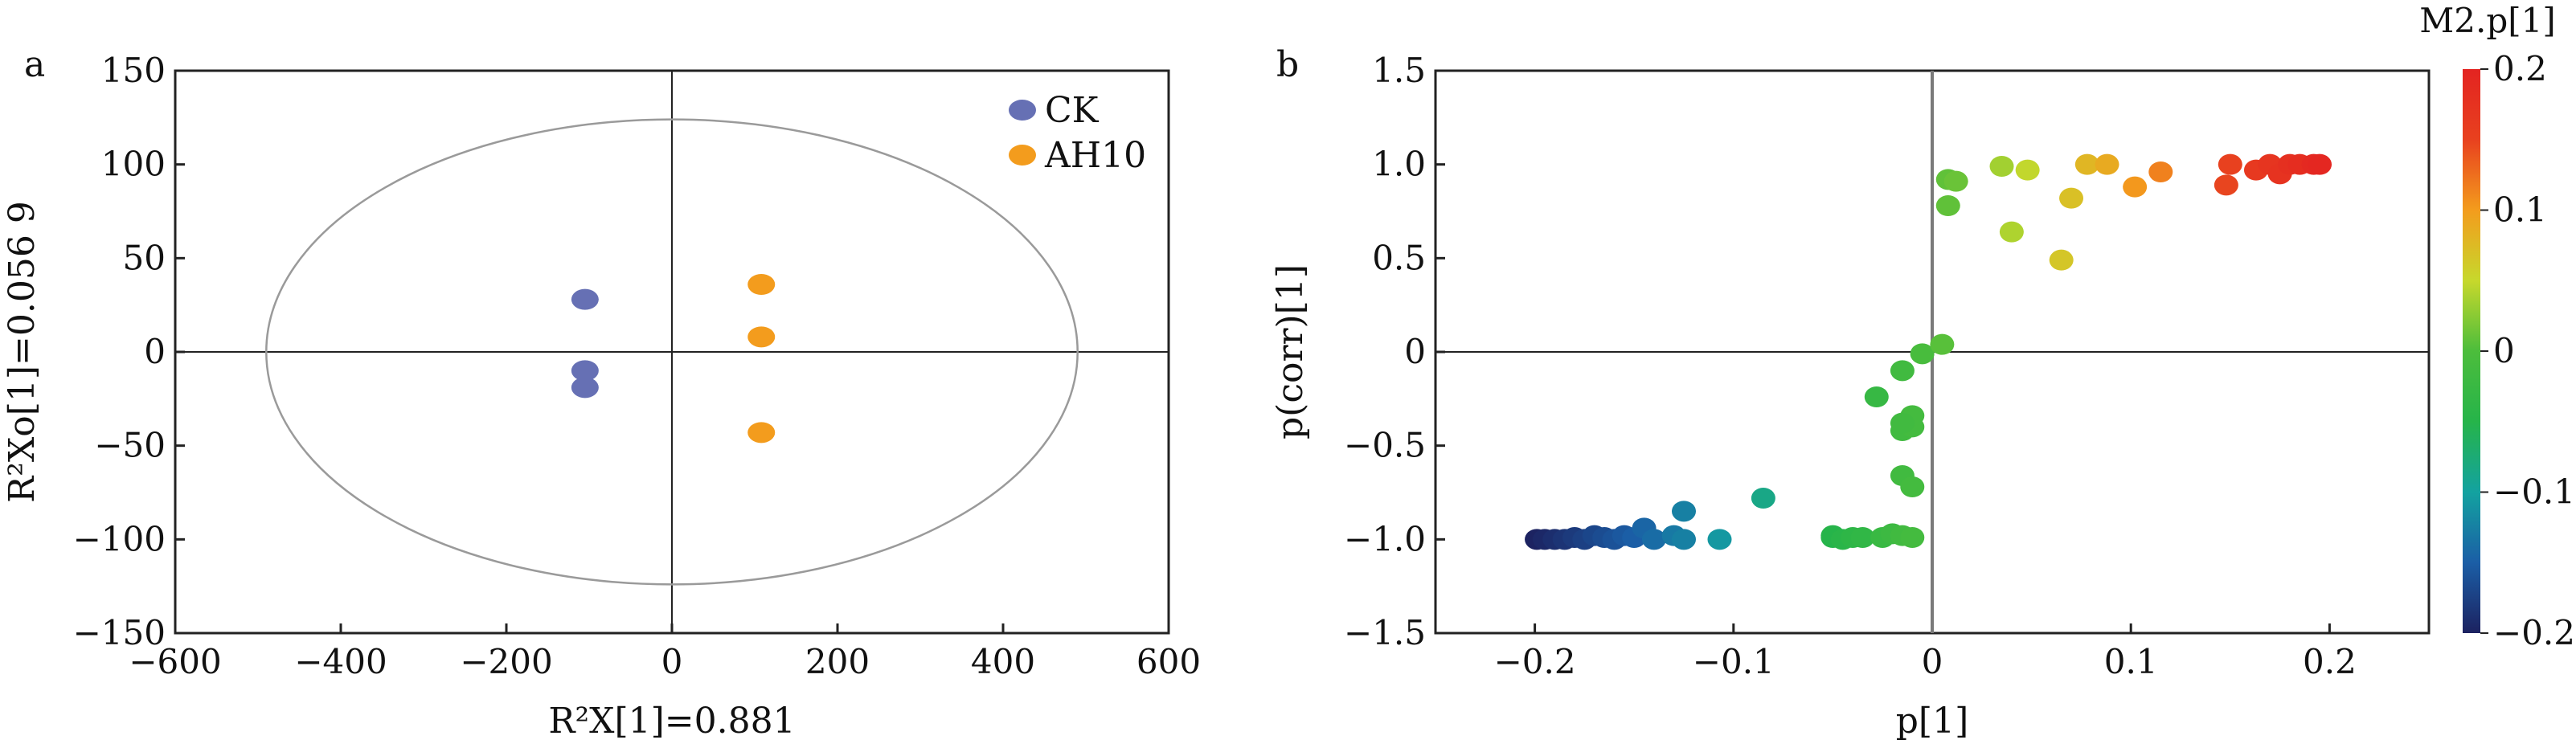  I want to click on x-tick-label: −400, so click(340, 662).